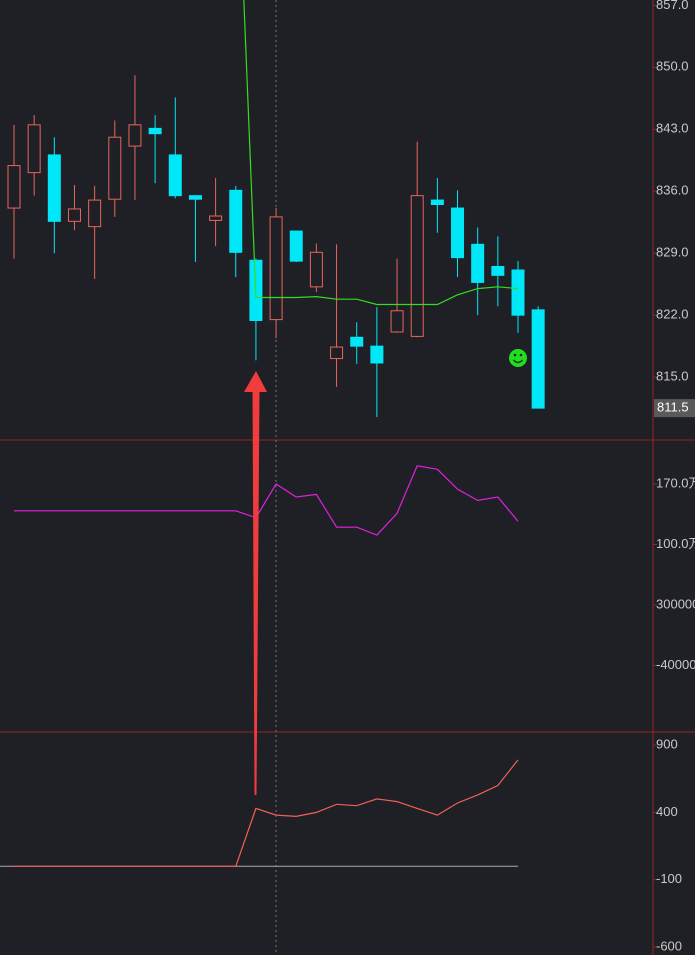 The width and height of the screenshot is (695, 955). What do you see at coordinates (672, 6) in the screenshot?
I see `y-tick-label: 857.0` at bounding box center [672, 6].